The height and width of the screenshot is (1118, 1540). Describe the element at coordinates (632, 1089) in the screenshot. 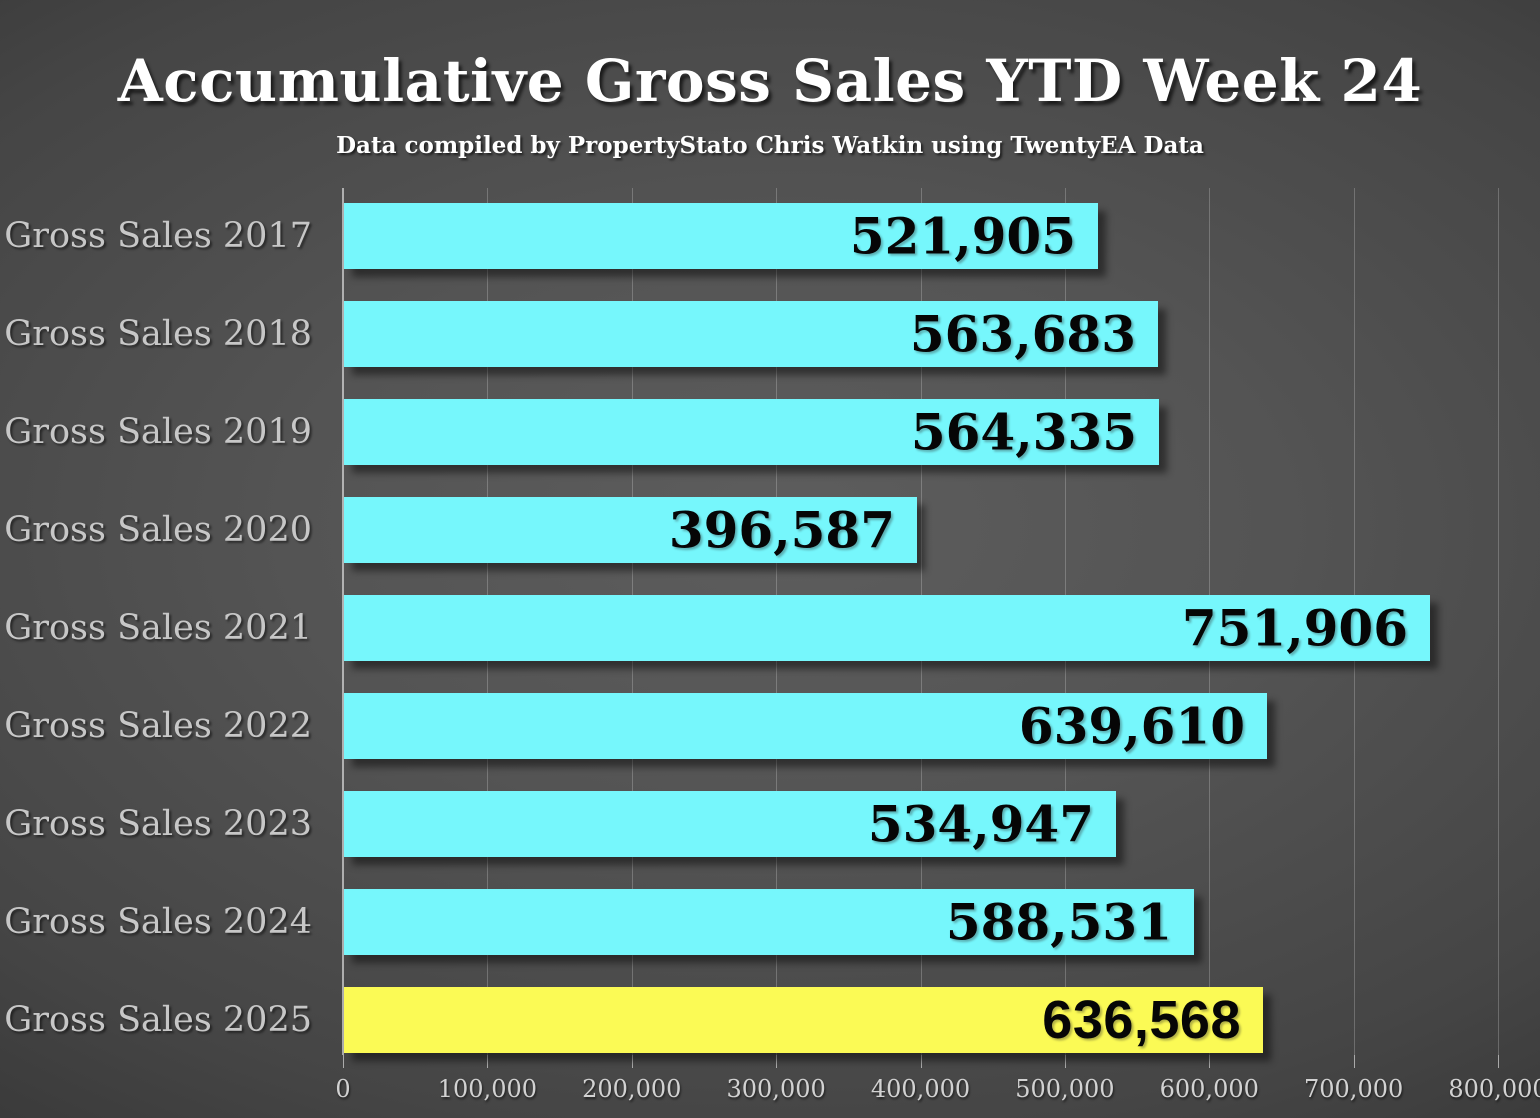

I see `x-tick-label: 200,000` at that location.